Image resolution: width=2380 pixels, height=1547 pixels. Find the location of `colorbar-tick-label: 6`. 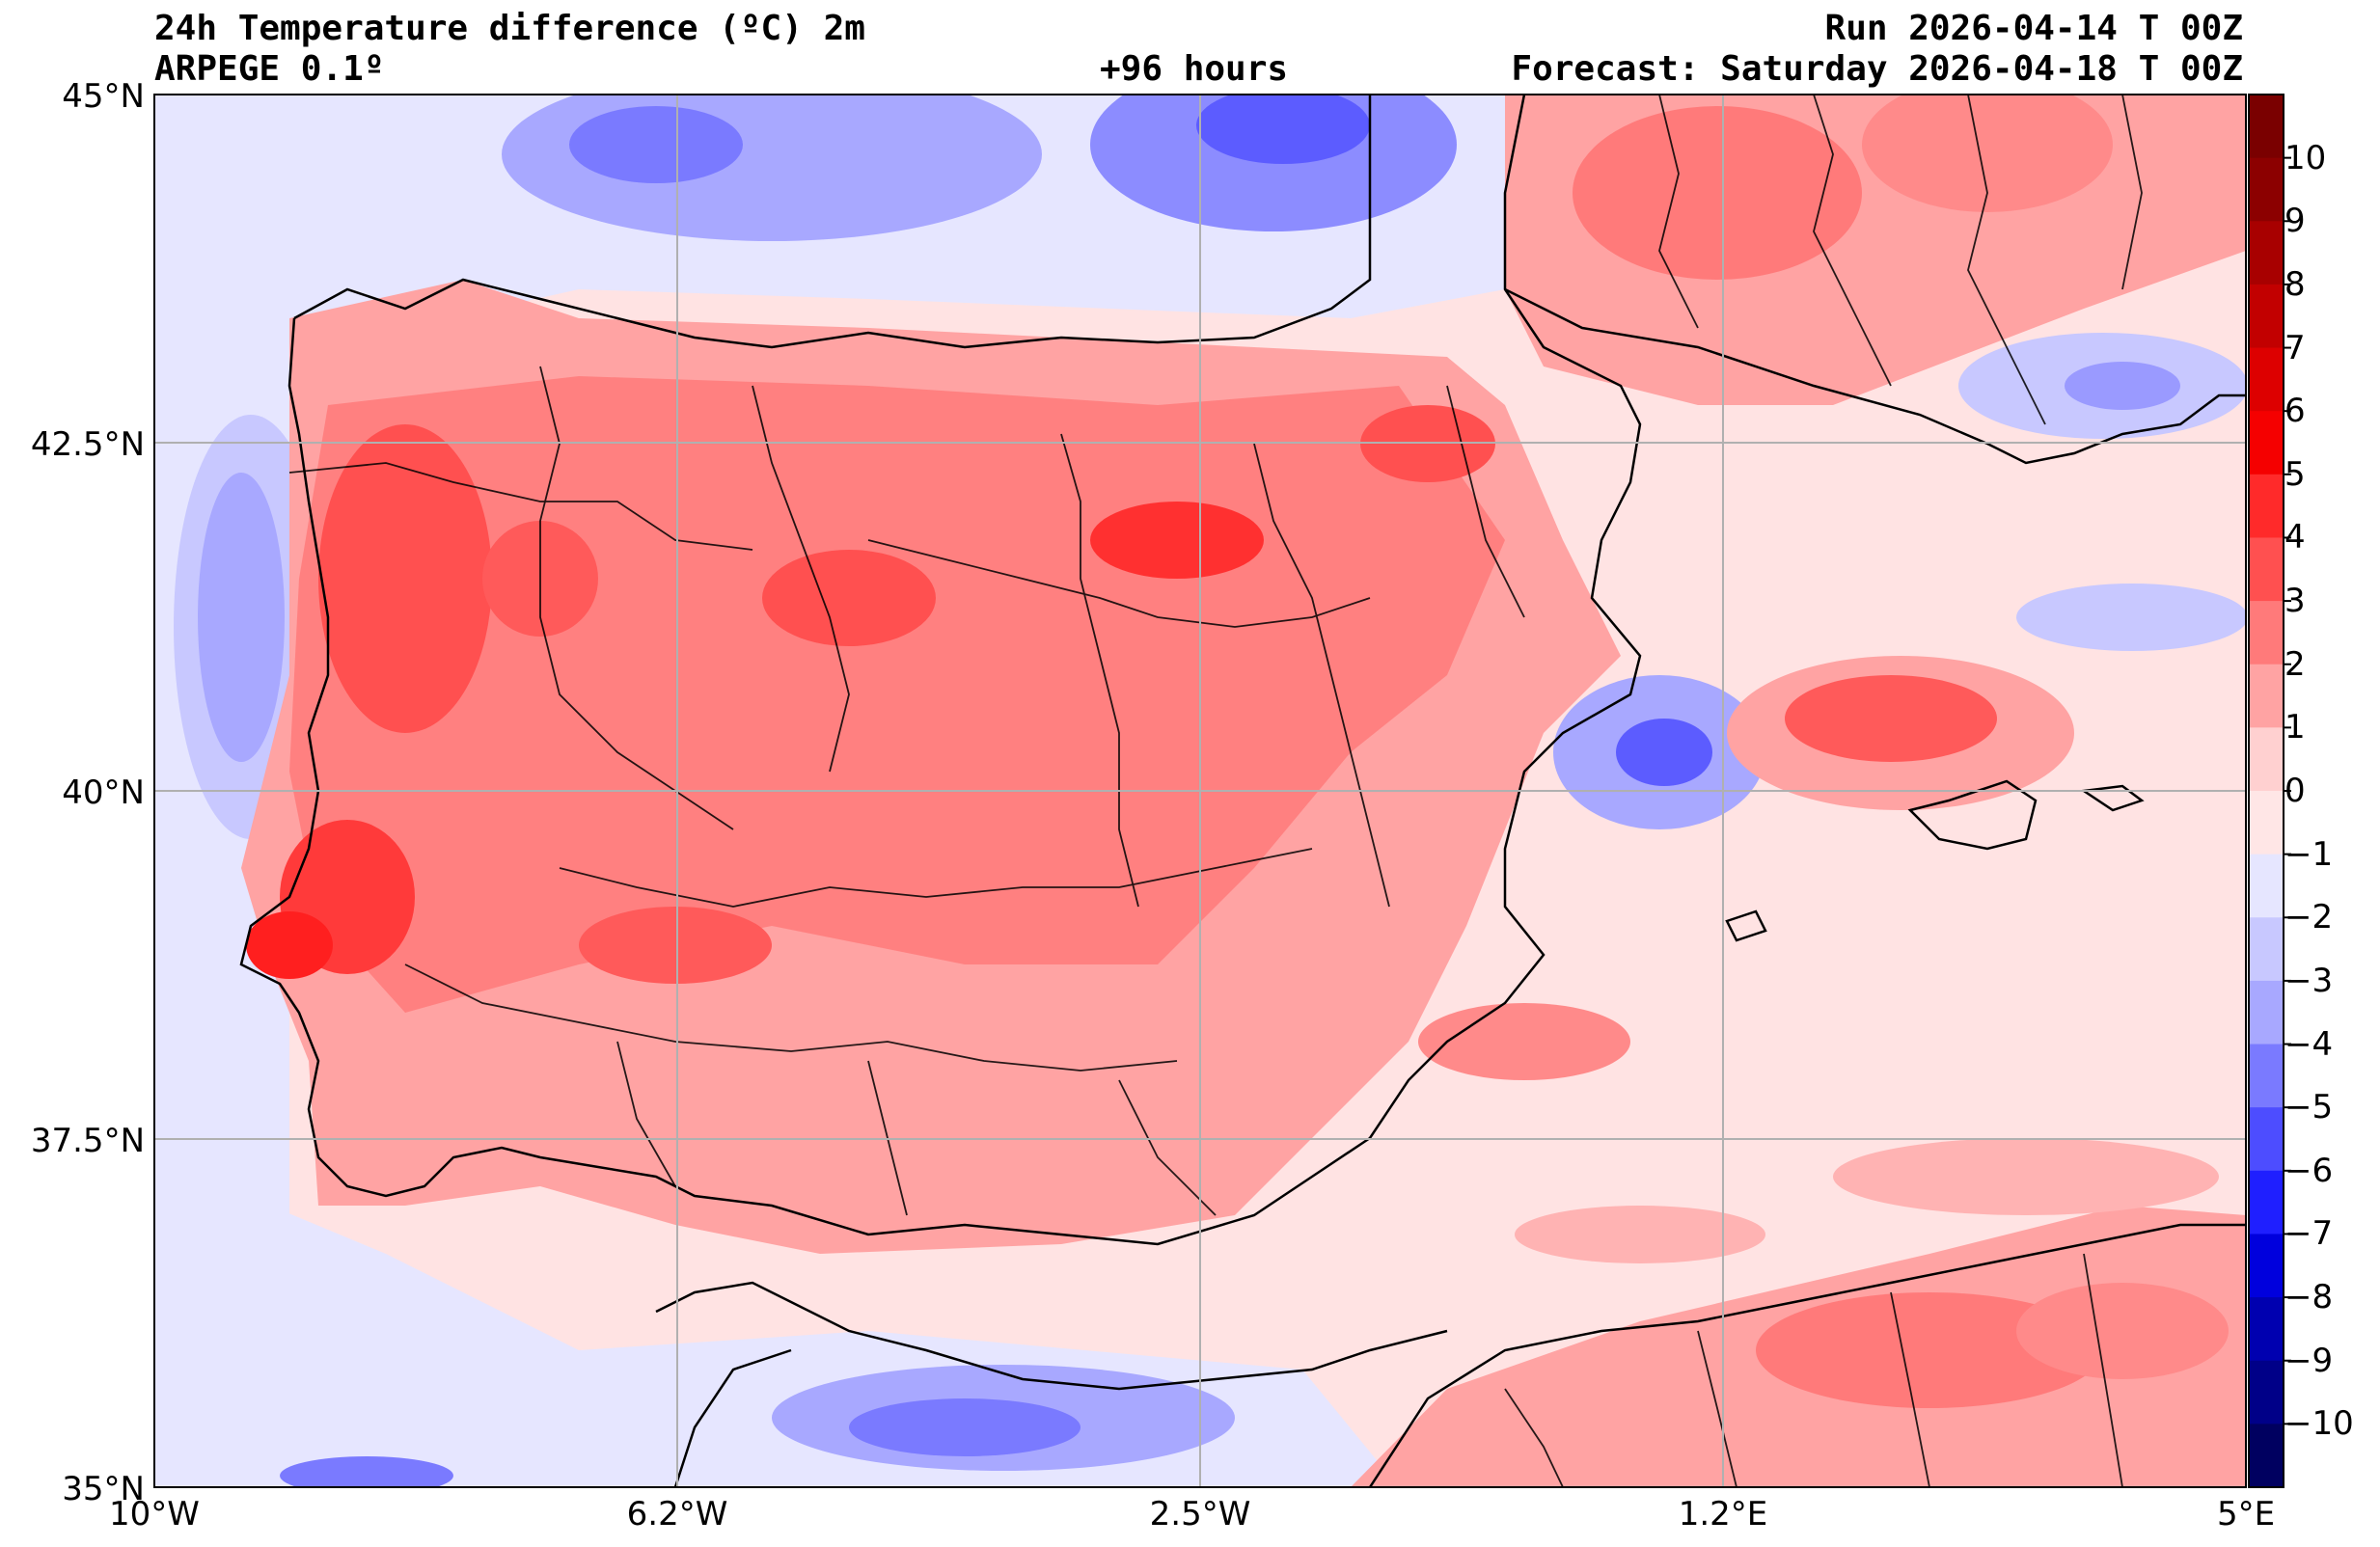

colorbar-tick-label: 6 is located at coordinates (2295, 412).